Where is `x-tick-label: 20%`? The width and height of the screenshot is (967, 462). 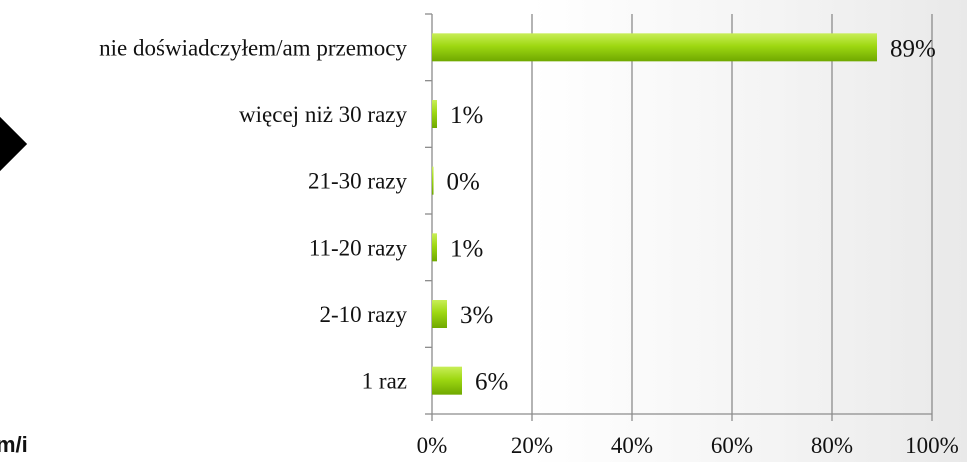 x-tick-label: 20% is located at coordinates (532, 445).